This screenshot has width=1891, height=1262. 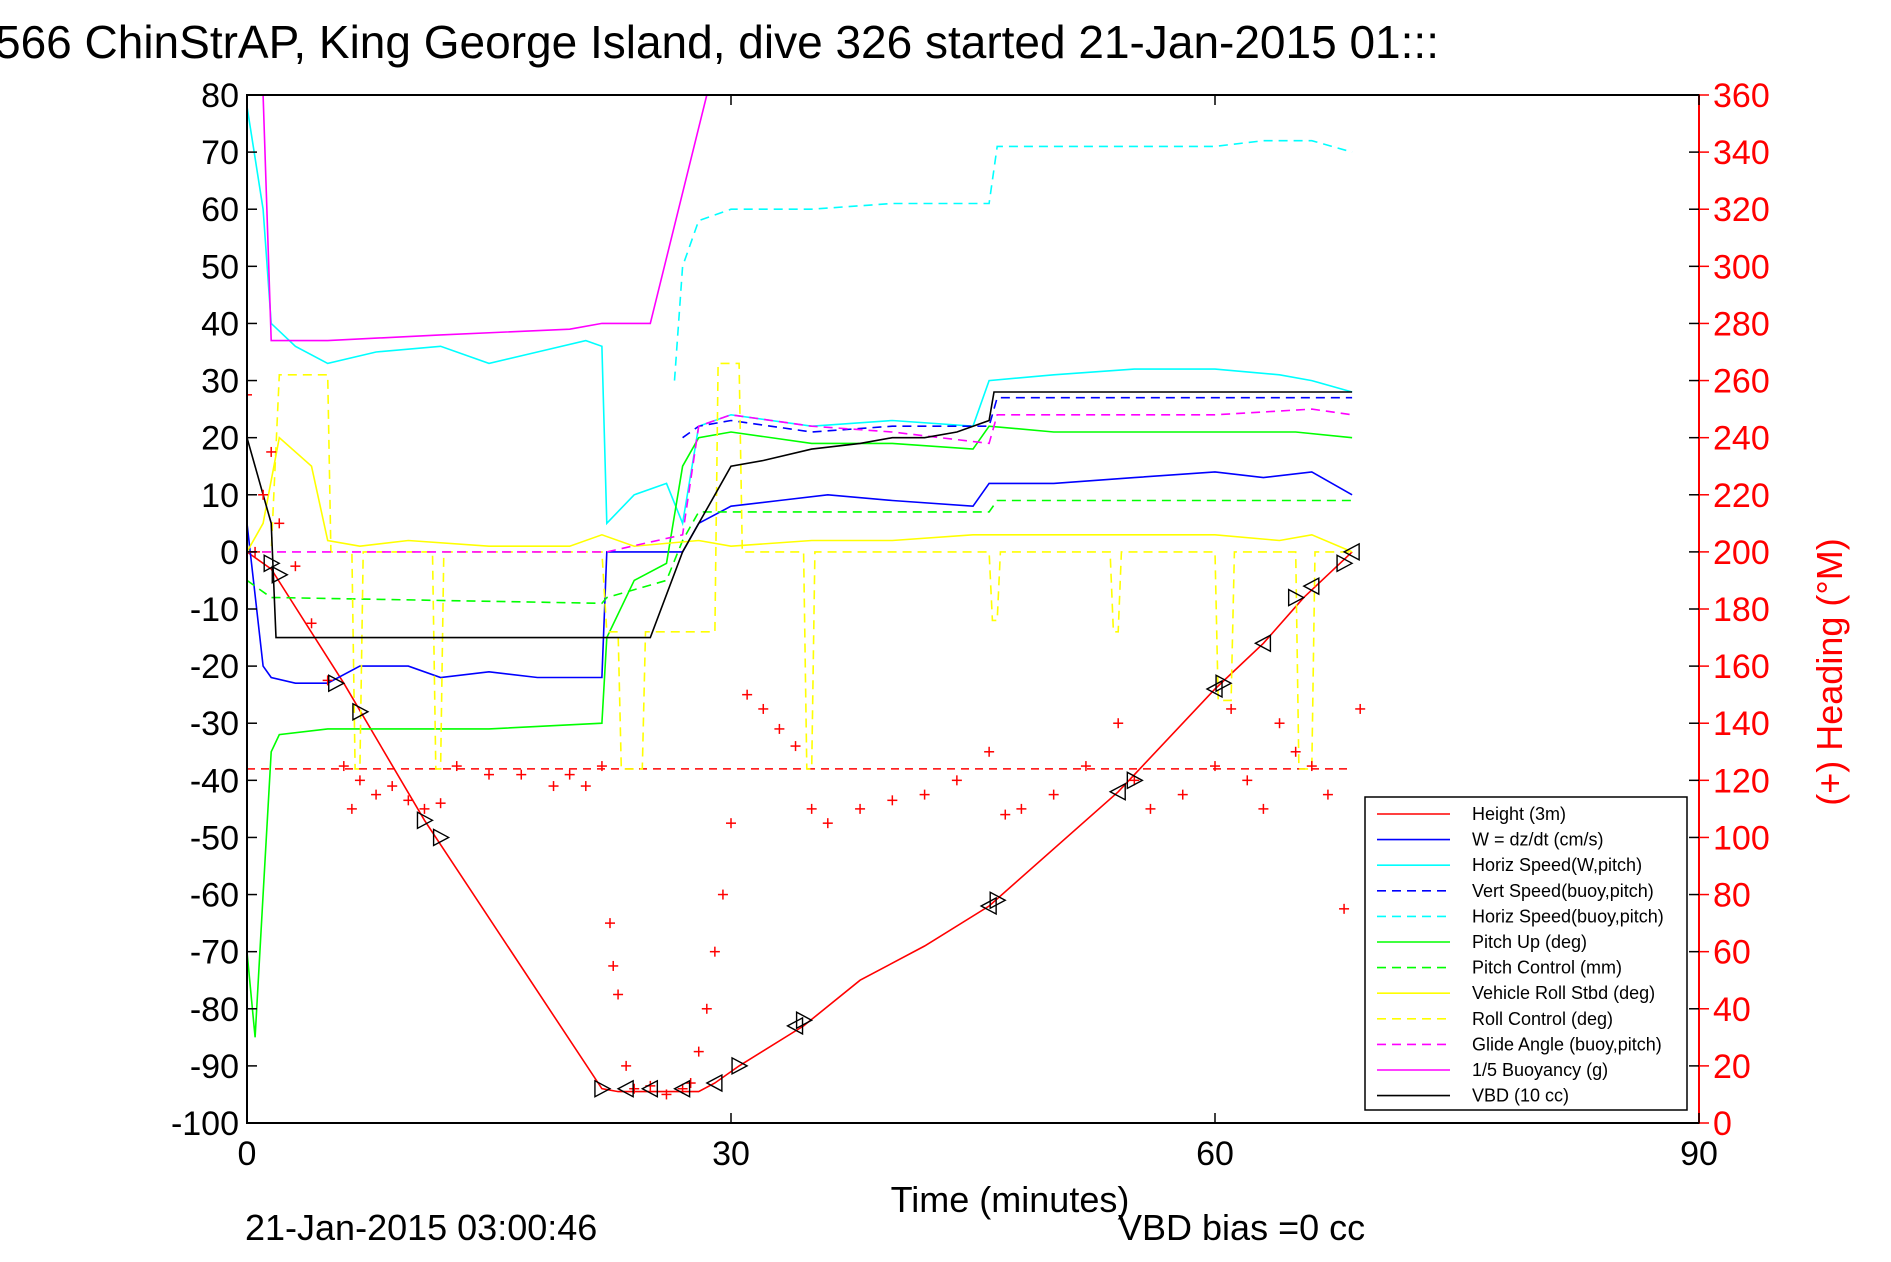 What do you see at coordinates (731, 1154) in the screenshot?
I see `x-tick-label: 30` at bounding box center [731, 1154].